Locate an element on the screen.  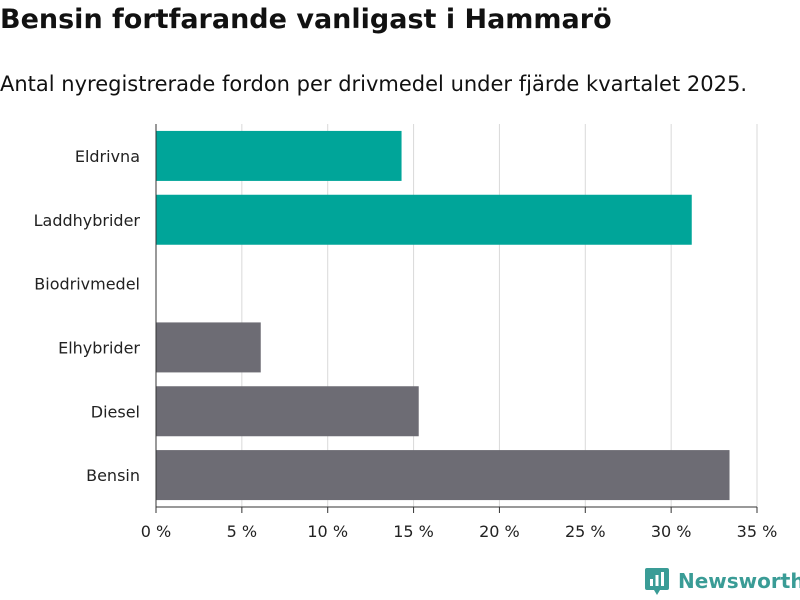
y-category-label: Laddhybrider is located at coordinates (87, 220).